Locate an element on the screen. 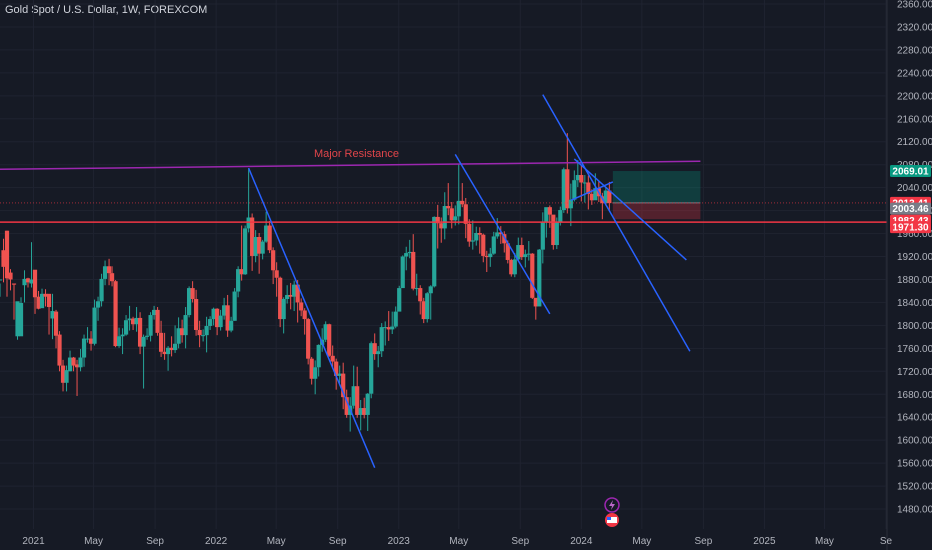 Image resolution: width=932 pixels, height=550 pixels. x-tick-label: 2023 is located at coordinates (399, 541).